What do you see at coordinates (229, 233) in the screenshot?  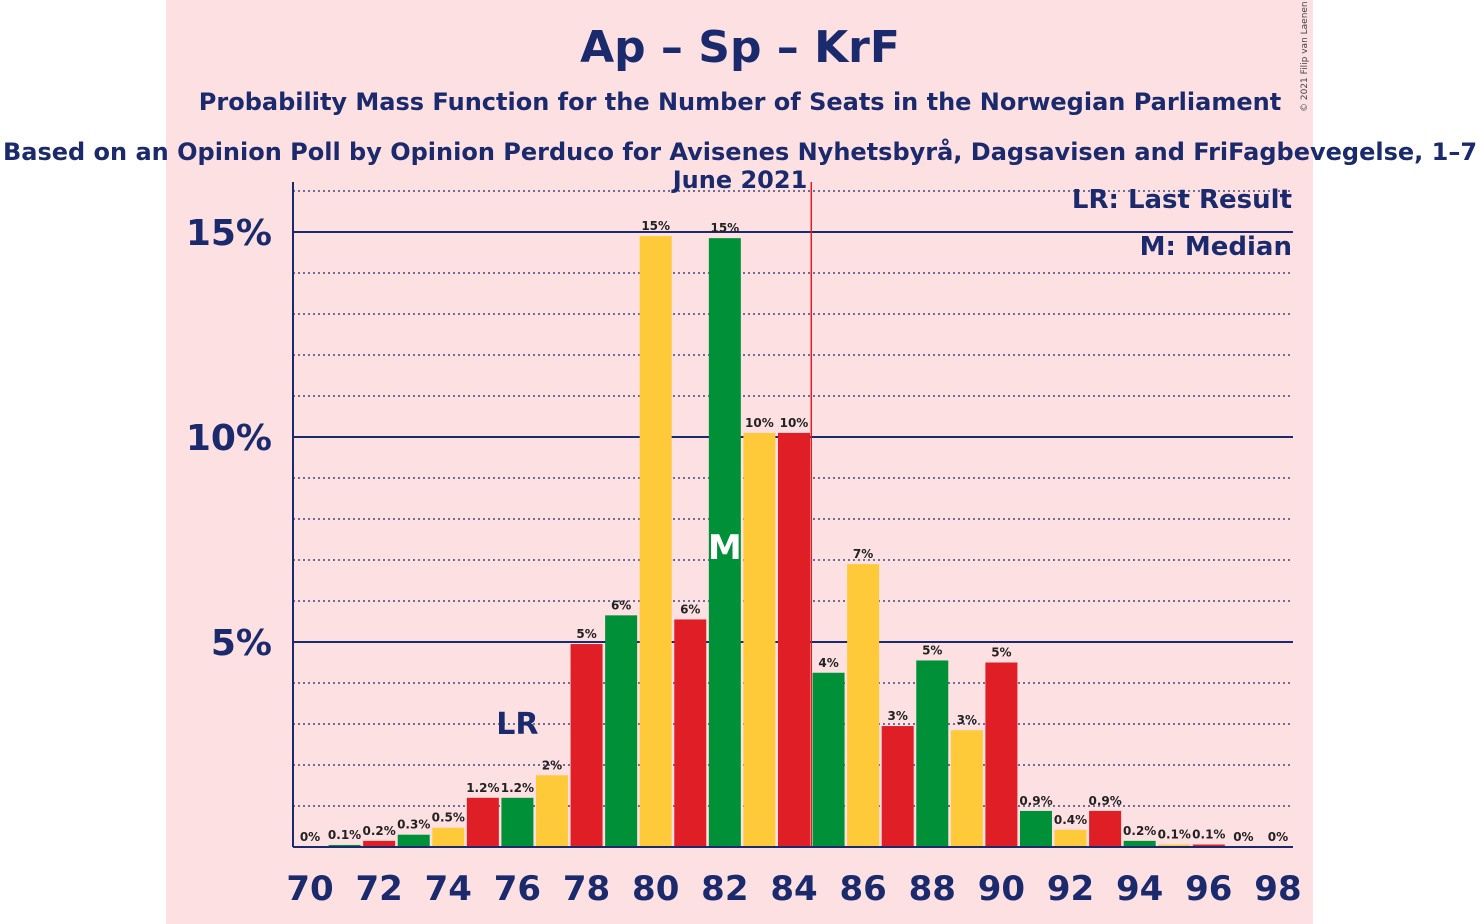 I see `y-tick-label: 15%` at bounding box center [229, 233].